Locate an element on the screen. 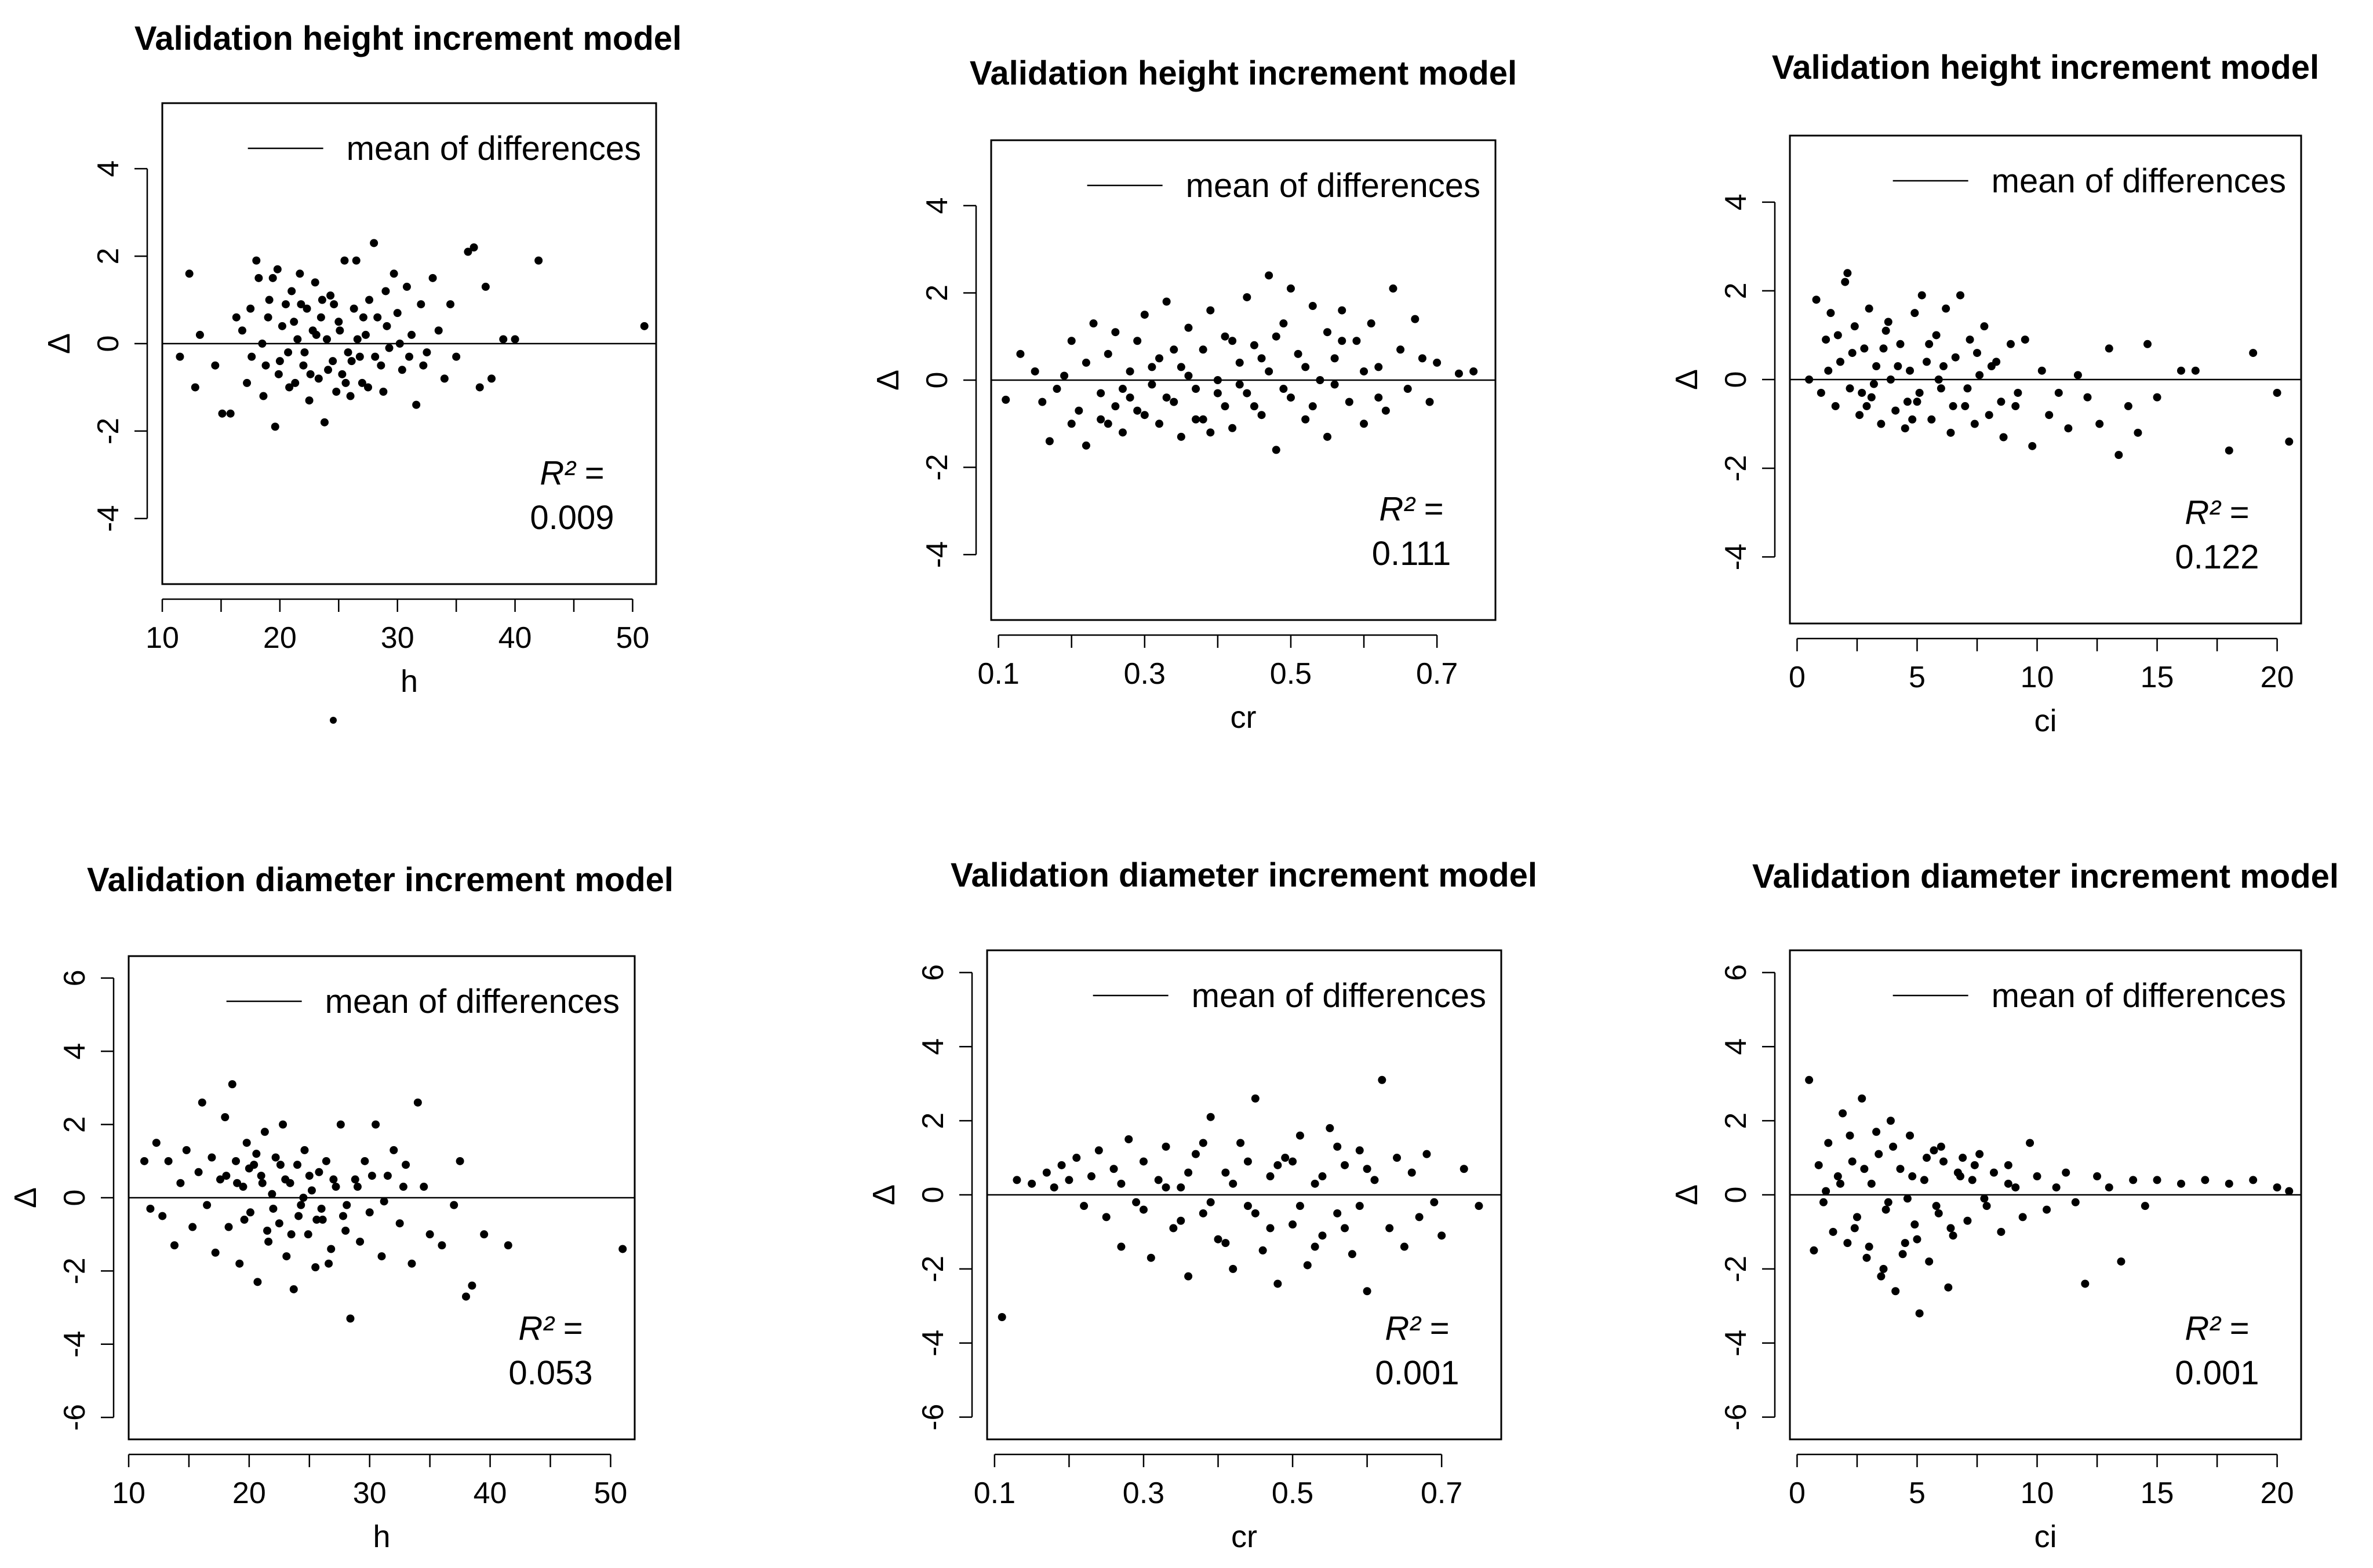 This screenshot has width=2373, height=1568. x-tick-label: 0.3 is located at coordinates (1145, 674).